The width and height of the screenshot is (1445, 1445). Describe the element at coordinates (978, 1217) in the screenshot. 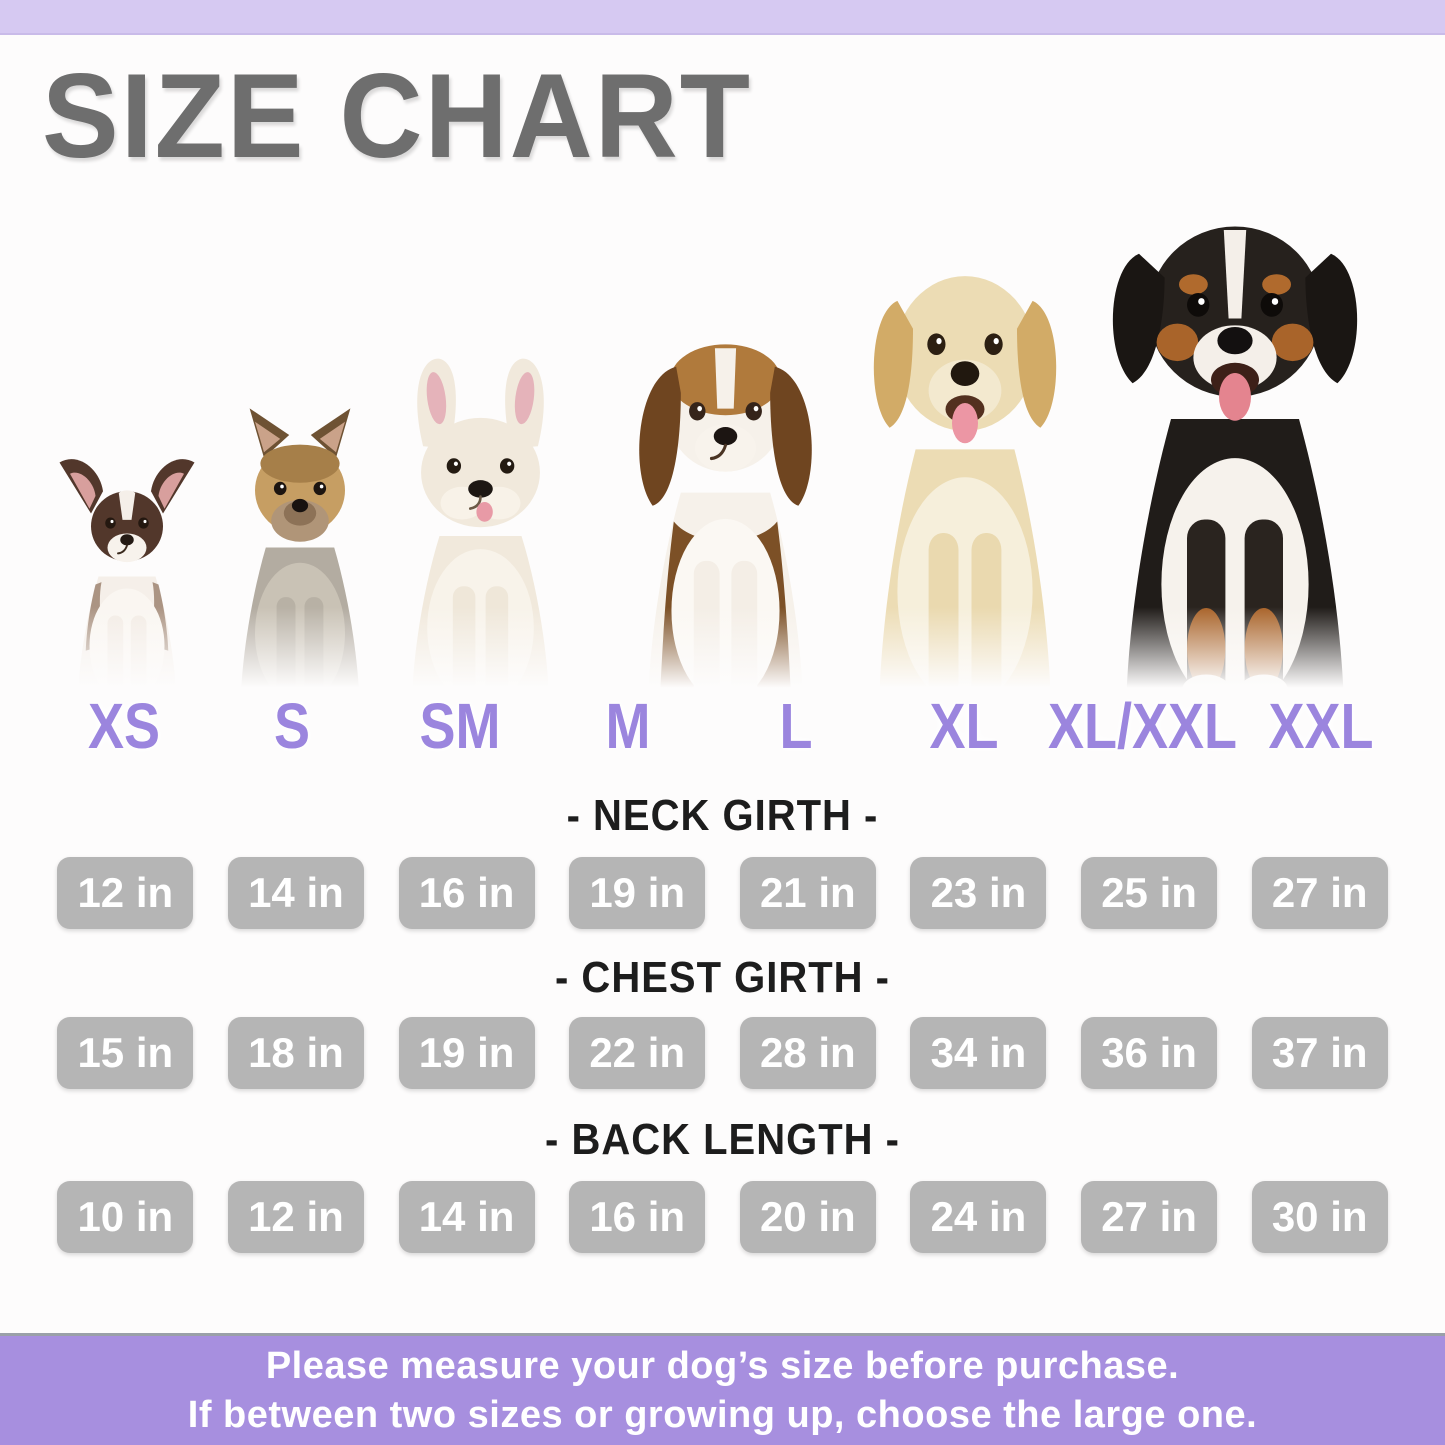

I see `back-length-value-xl: 24 in` at that location.